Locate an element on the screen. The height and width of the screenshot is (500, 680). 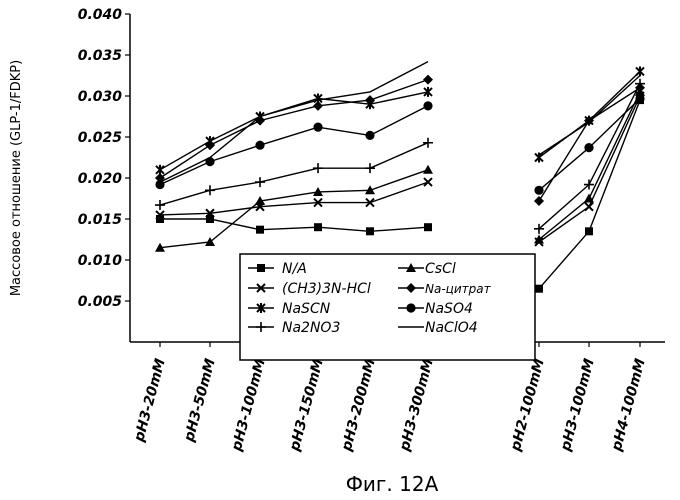
y-tick-label: 0.010 is located at coordinates (100, 261).